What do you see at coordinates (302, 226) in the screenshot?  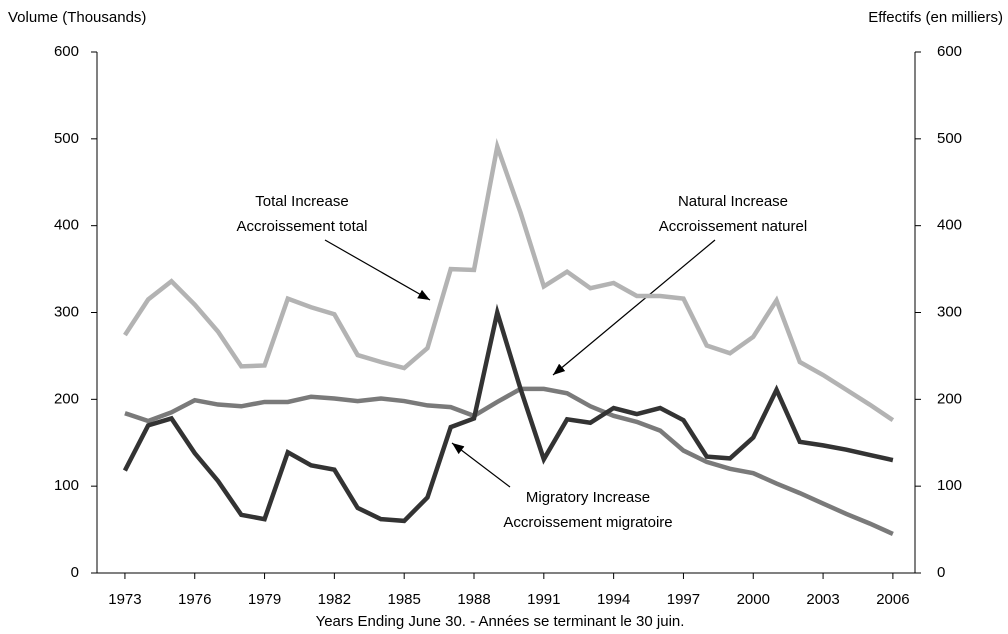 I see `annotation: Accroissement total` at bounding box center [302, 226].